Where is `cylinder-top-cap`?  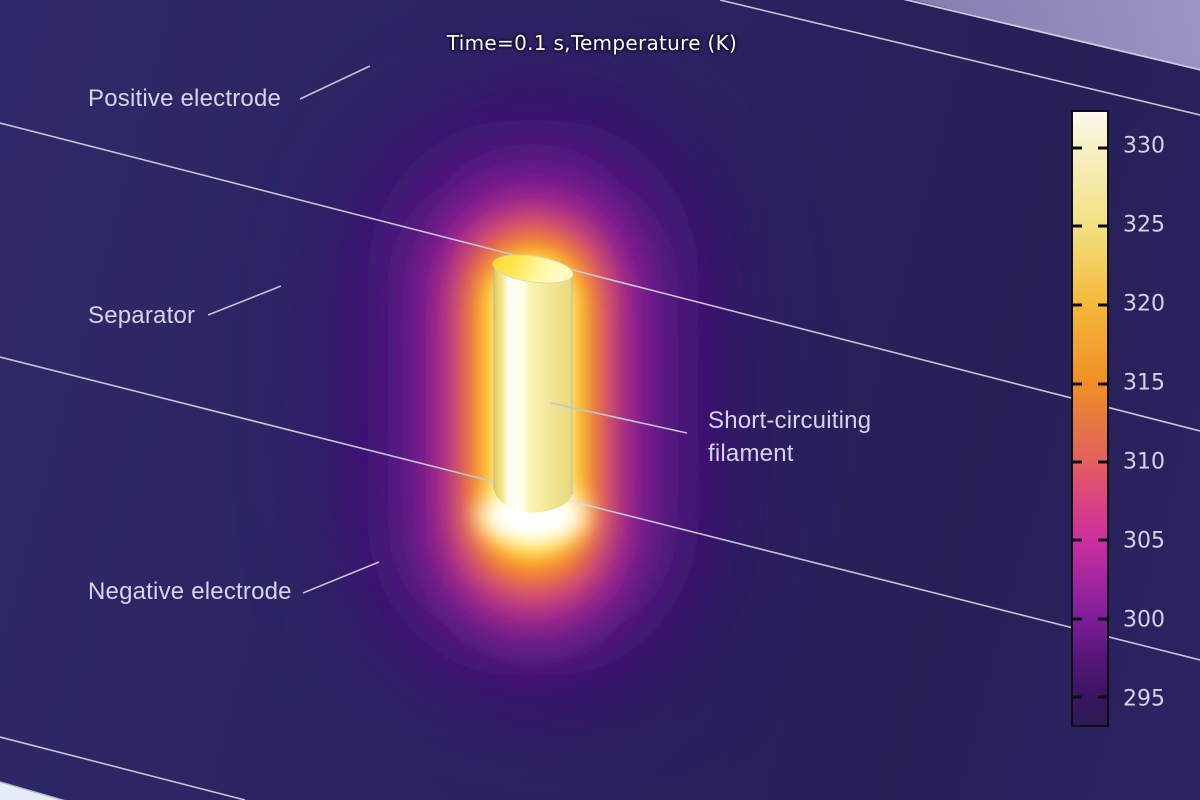
cylinder-top-cap is located at coordinates (533, 269).